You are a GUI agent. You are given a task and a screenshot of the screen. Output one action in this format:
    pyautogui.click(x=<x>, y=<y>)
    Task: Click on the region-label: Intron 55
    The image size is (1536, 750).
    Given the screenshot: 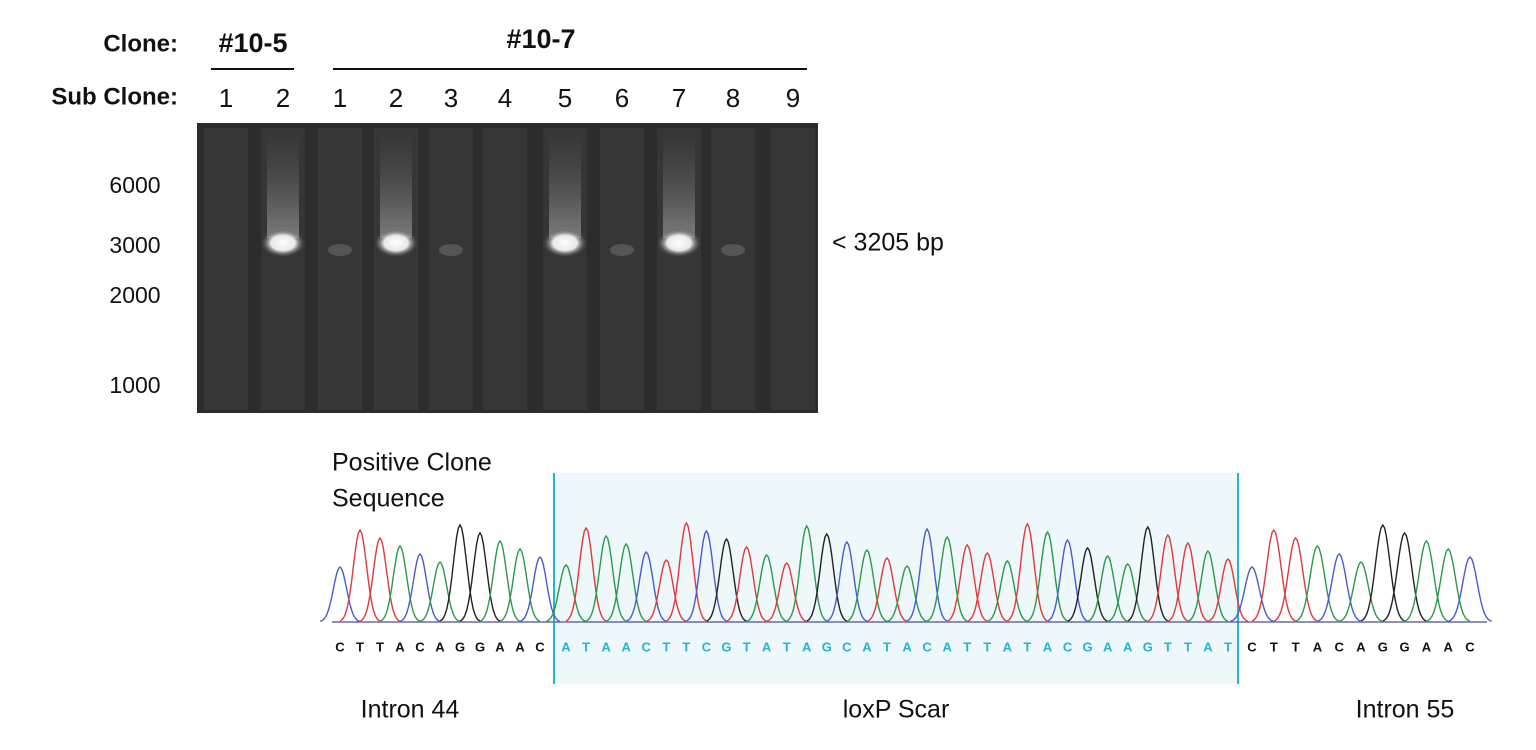 What is the action you would take?
    pyautogui.click(x=1405, y=710)
    